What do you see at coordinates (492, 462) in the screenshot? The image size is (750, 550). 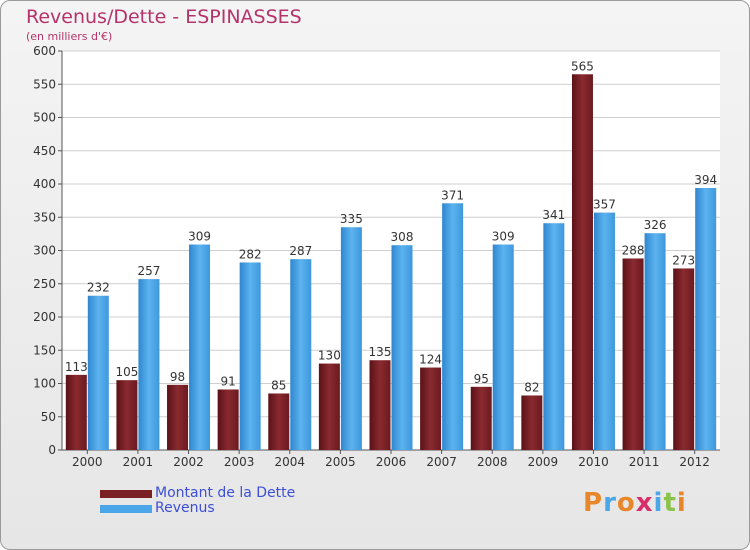 I see `x-tick-label: 2008` at bounding box center [492, 462].